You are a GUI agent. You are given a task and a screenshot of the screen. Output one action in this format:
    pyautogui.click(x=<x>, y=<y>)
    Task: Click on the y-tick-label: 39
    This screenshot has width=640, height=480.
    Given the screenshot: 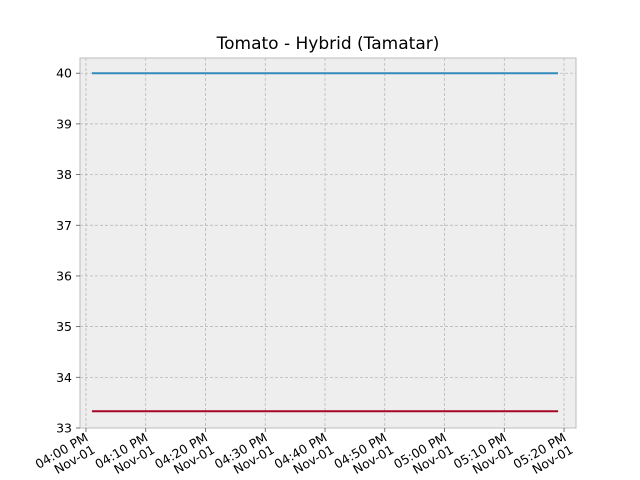 What is the action you would take?
    pyautogui.click(x=64, y=123)
    